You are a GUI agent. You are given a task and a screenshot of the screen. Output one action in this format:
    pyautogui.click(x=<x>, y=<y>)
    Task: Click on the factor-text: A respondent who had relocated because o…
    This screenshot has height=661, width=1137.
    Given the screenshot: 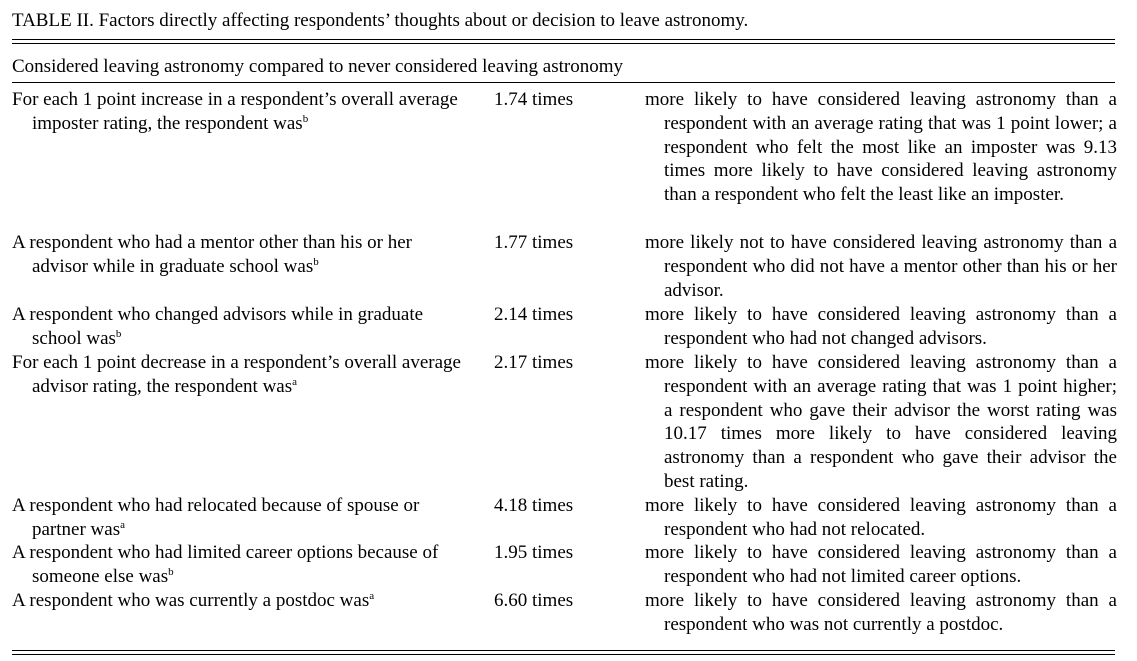 What is the action you would take?
    pyautogui.click(x=216, y=517)
    